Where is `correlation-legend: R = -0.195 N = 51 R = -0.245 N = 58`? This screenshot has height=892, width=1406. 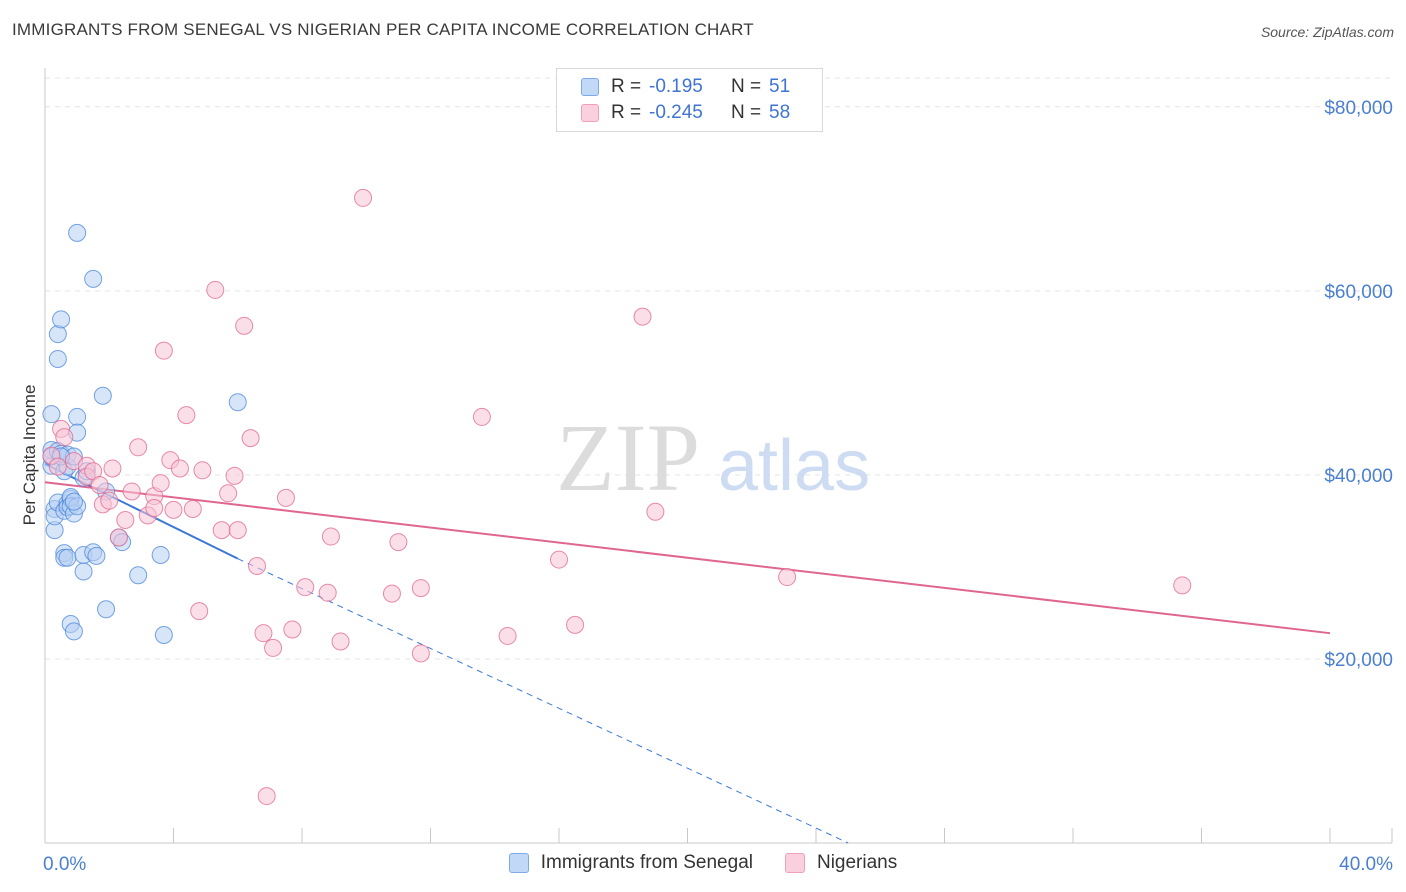 correlation-legend: R = -0.195 N = 51 R = -0.245 N = 58 is located at coordinates (689, 100).